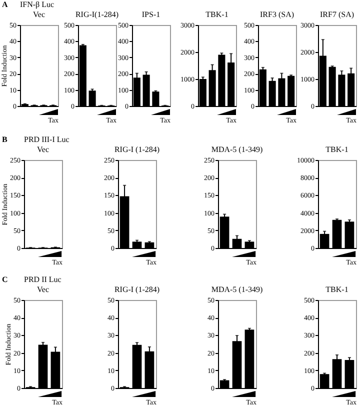 This screenshot has width=362, height=411. What do you see at coordinates (47, 139) in the screenshot?
I see `text: PRD III-I Luc` at bounding box center [47, 139].